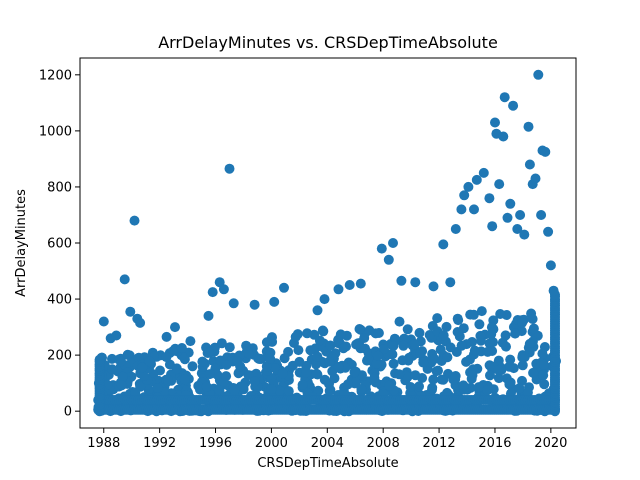 The height and width of the screenshot is (480, 640). I want to click on y-tick-label: 0, so click(68, 412).